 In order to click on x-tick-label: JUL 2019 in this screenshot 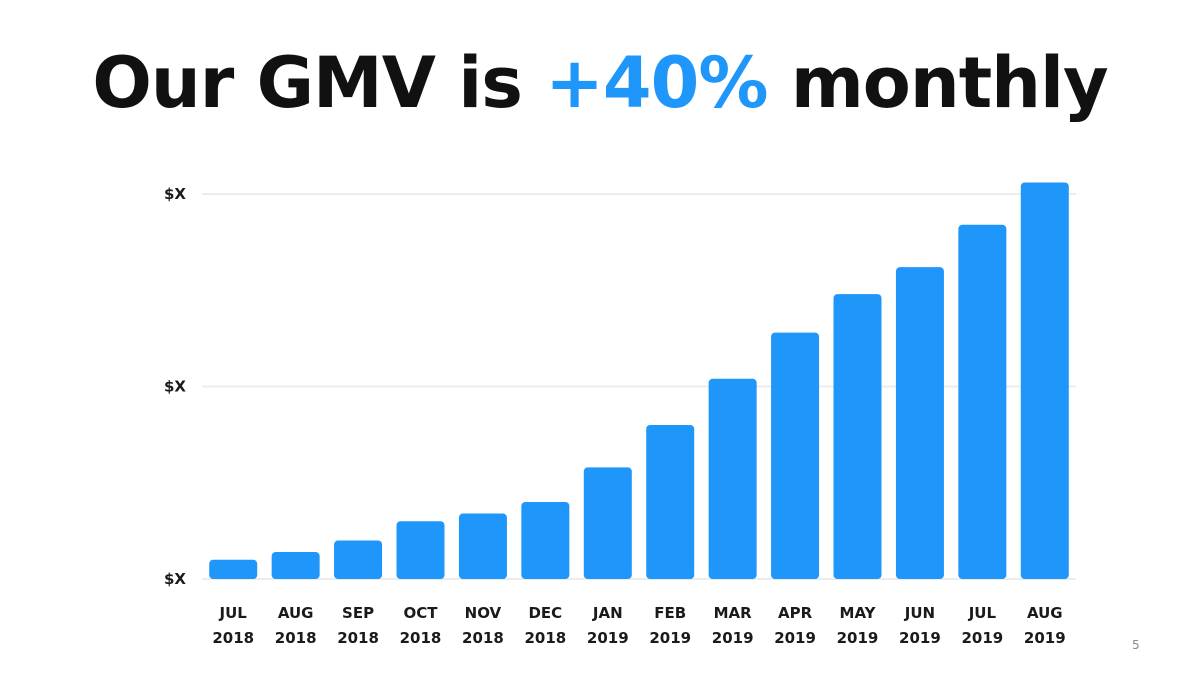, I will do `click(982, 625)`.